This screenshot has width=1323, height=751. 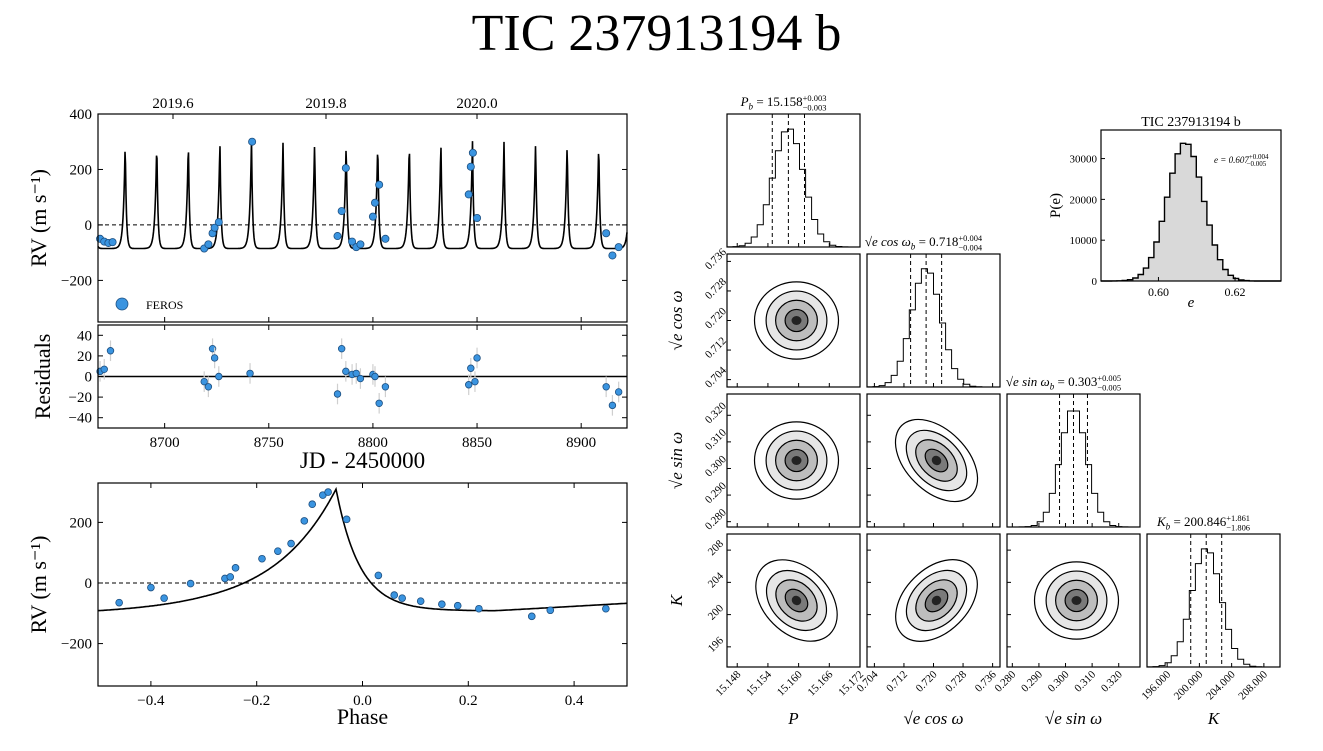 What do you see at coordinates (716, 439) in the screenshot?
I see `corner-ytick-label: 0.310` at bounding box center [716, 439].